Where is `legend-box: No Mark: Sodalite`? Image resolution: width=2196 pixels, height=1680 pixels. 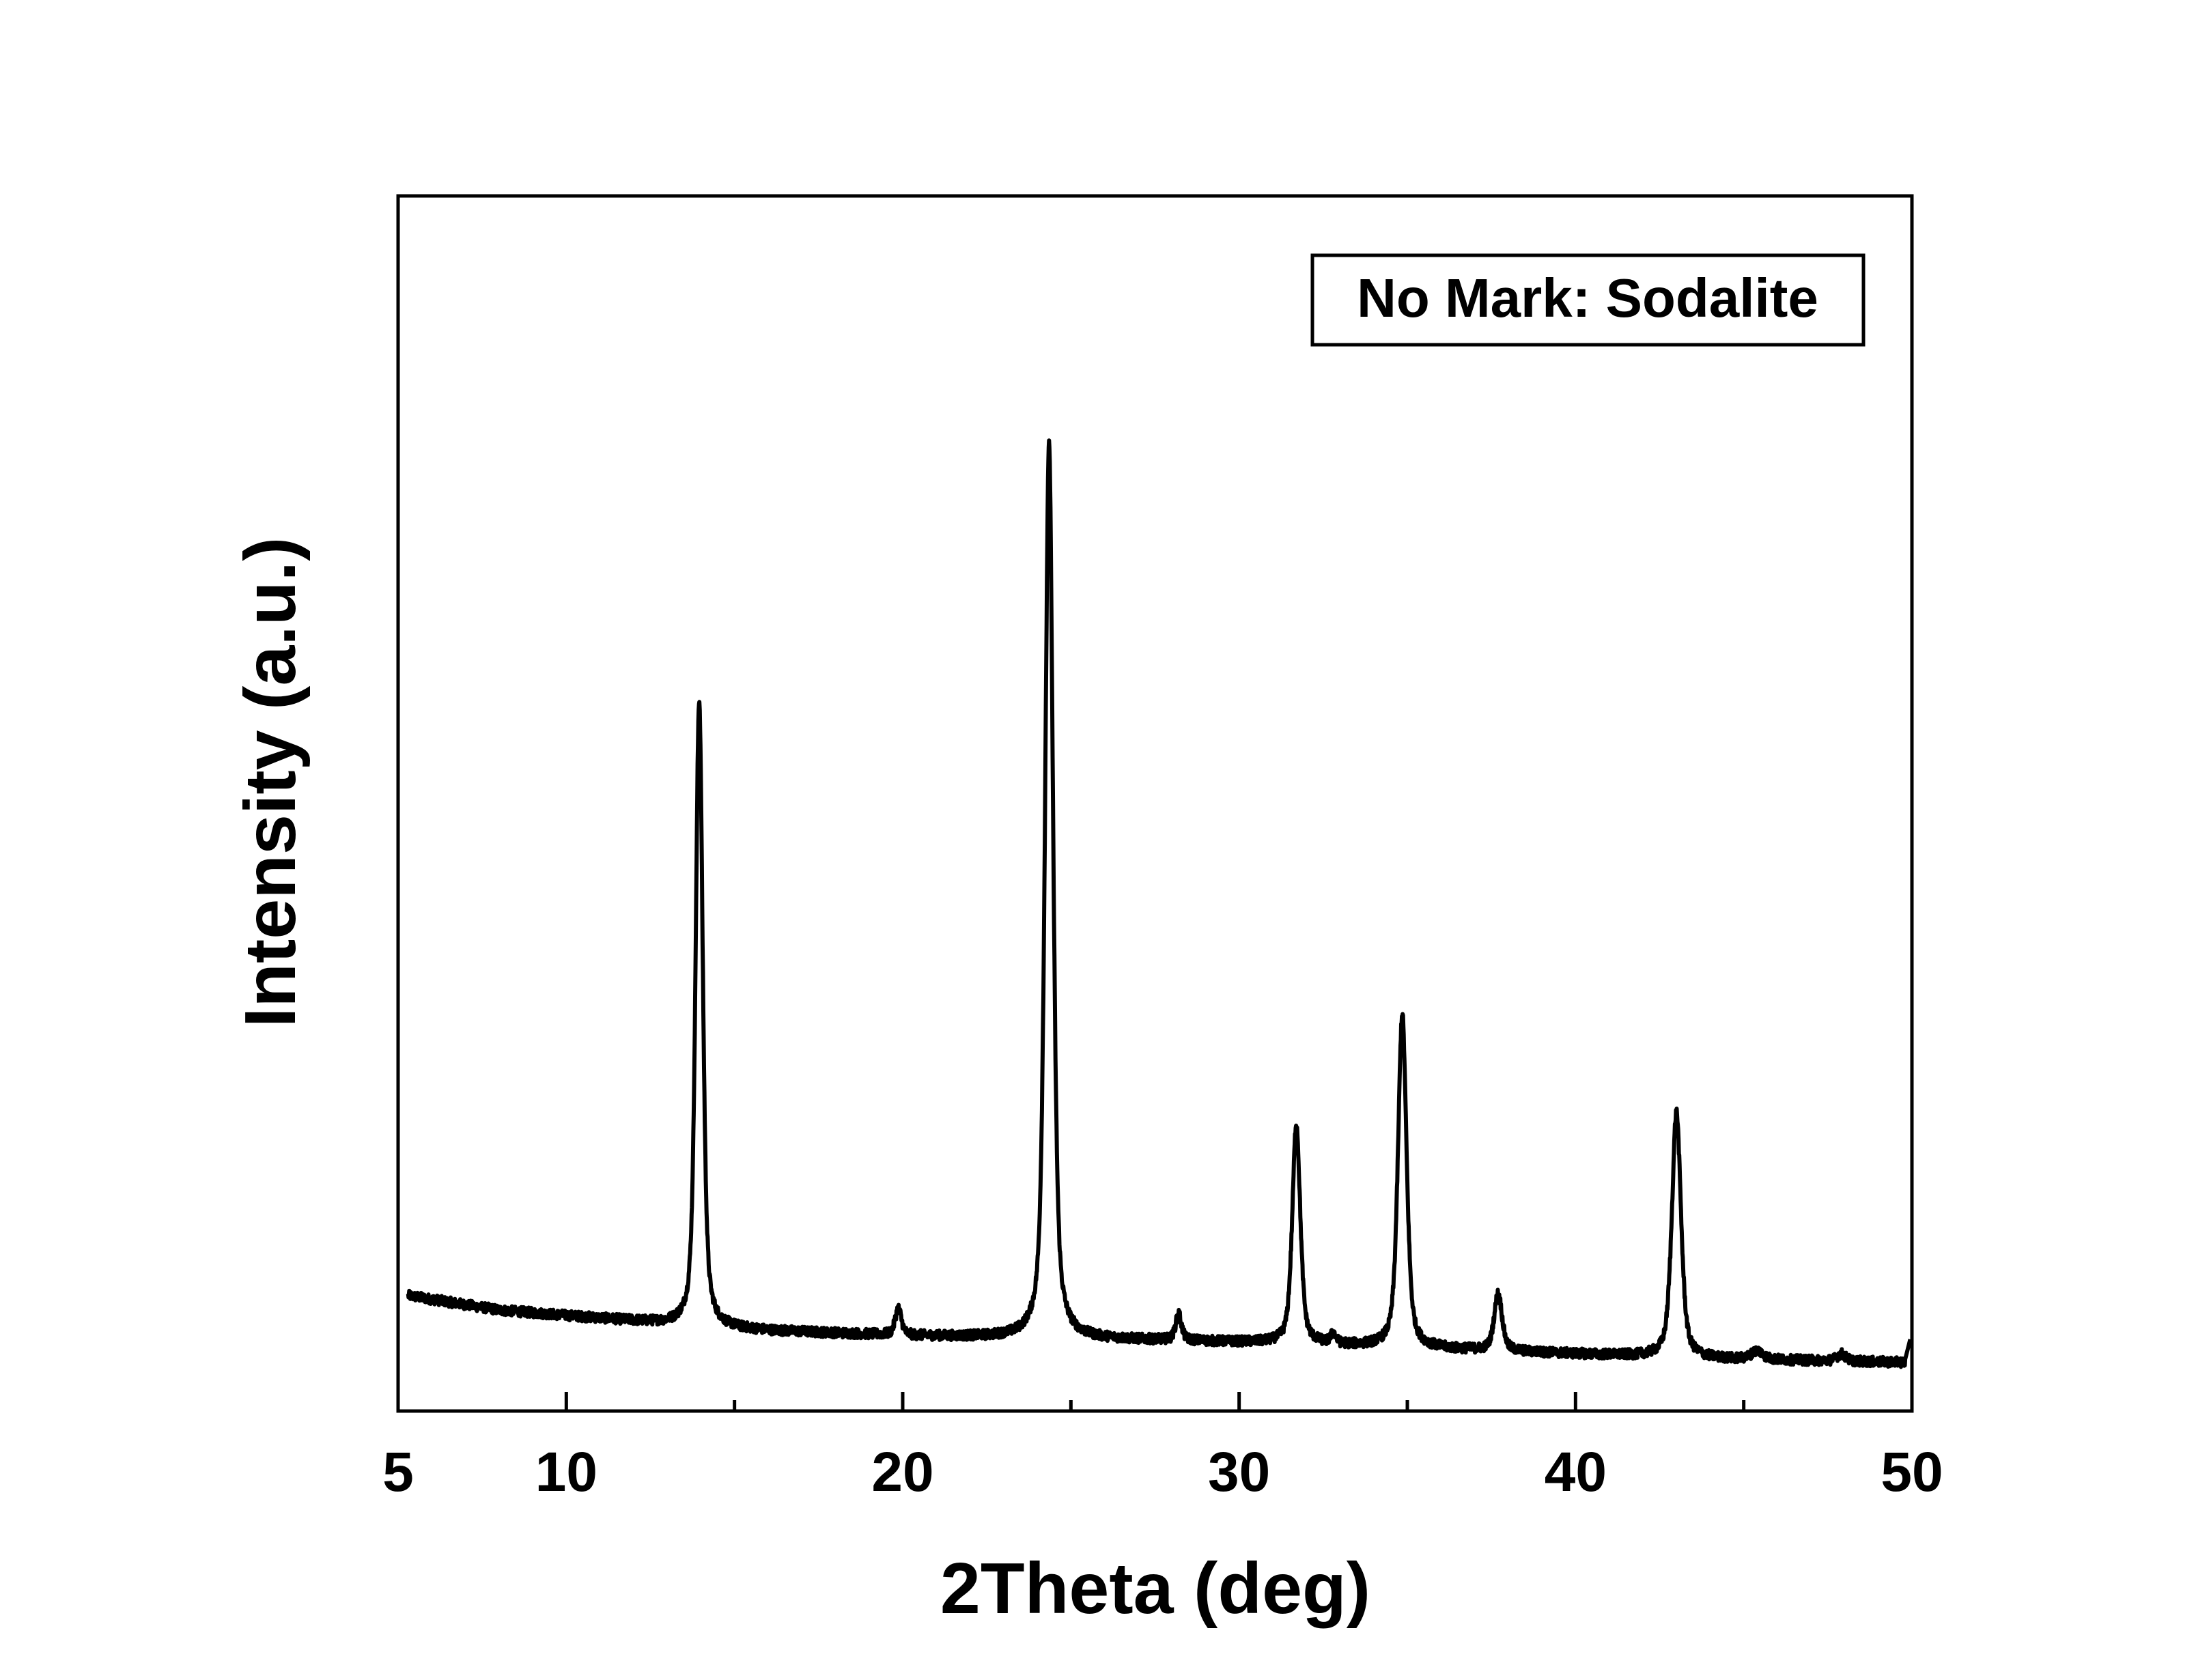
legend-box: No Mark: Sodalite is located at coordinates (1588, 300).